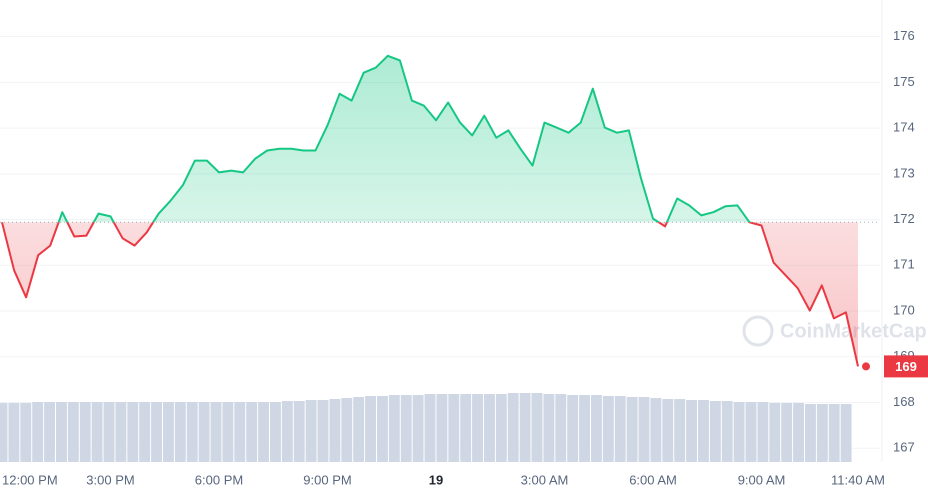  I want to click on price-tag, so click(906, 366).